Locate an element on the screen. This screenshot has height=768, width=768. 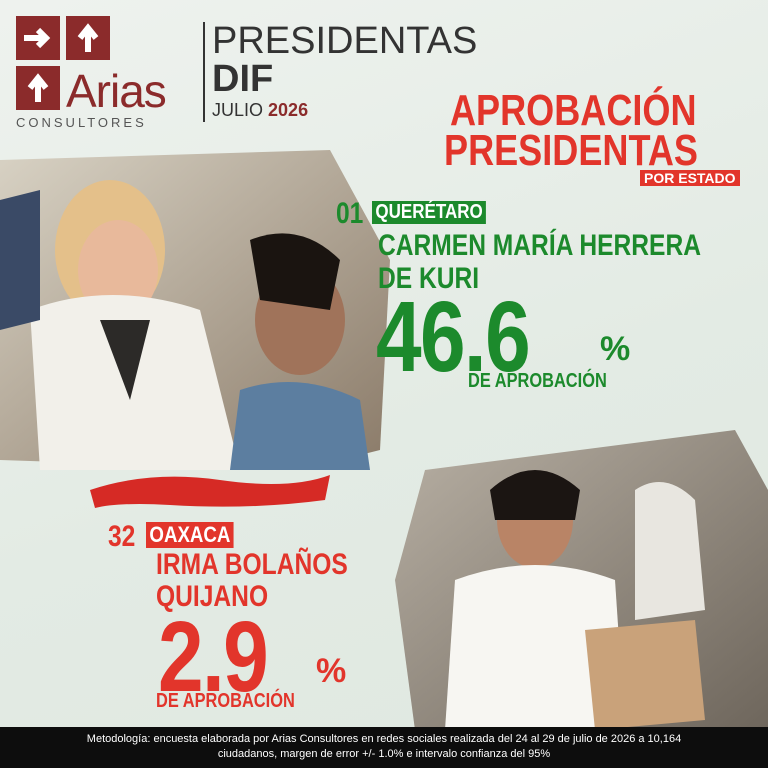
state: QUERÉTARO is located at coordinates (429, 212).